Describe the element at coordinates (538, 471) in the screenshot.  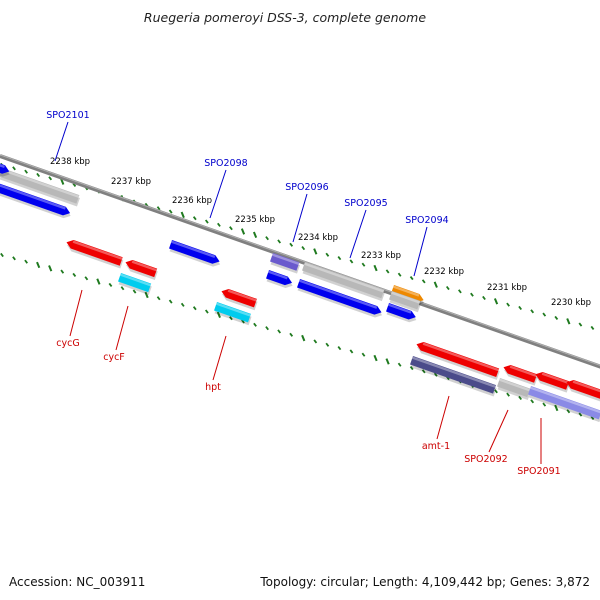
I see `gene-label-spo2091: SPO2091` at that location.